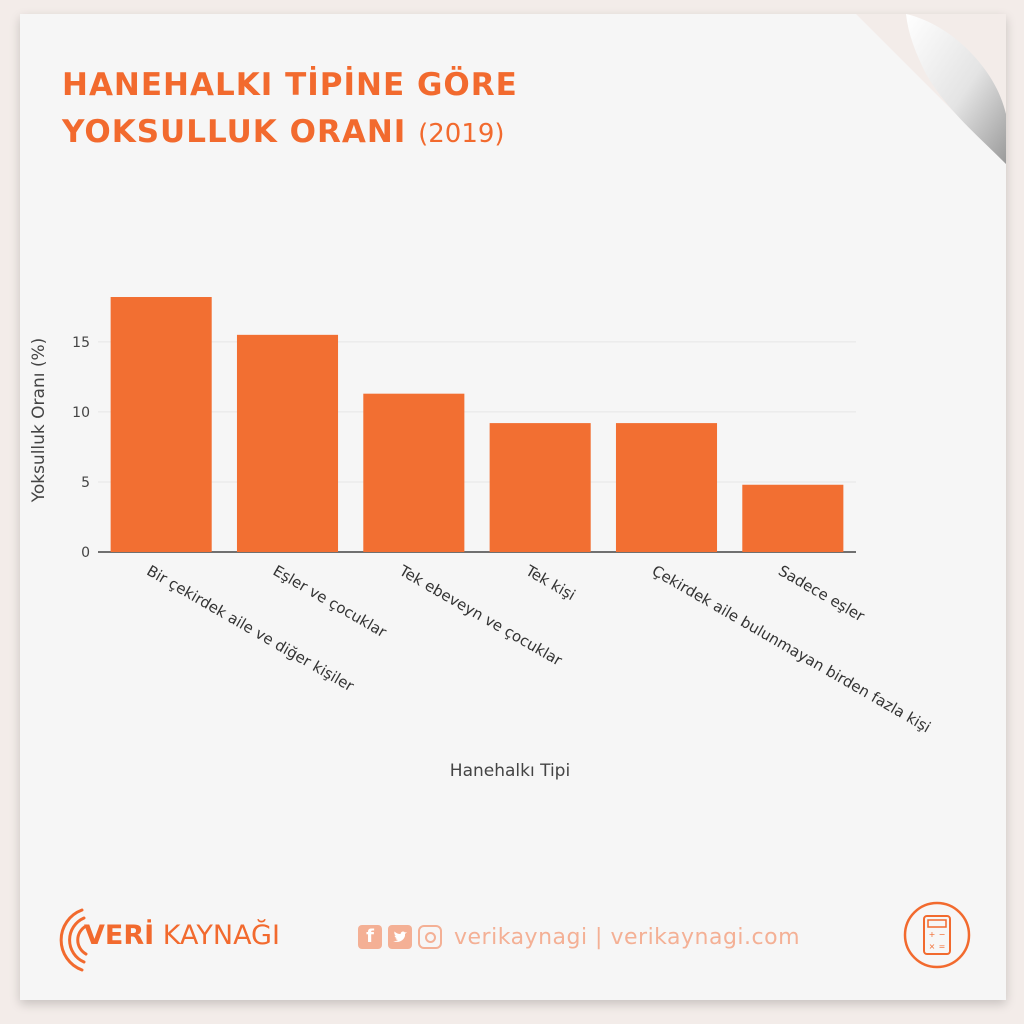 The height and width of the screenshot is (1024, 1024). I want to click on y-tick-label: 15, so click(81, 343).